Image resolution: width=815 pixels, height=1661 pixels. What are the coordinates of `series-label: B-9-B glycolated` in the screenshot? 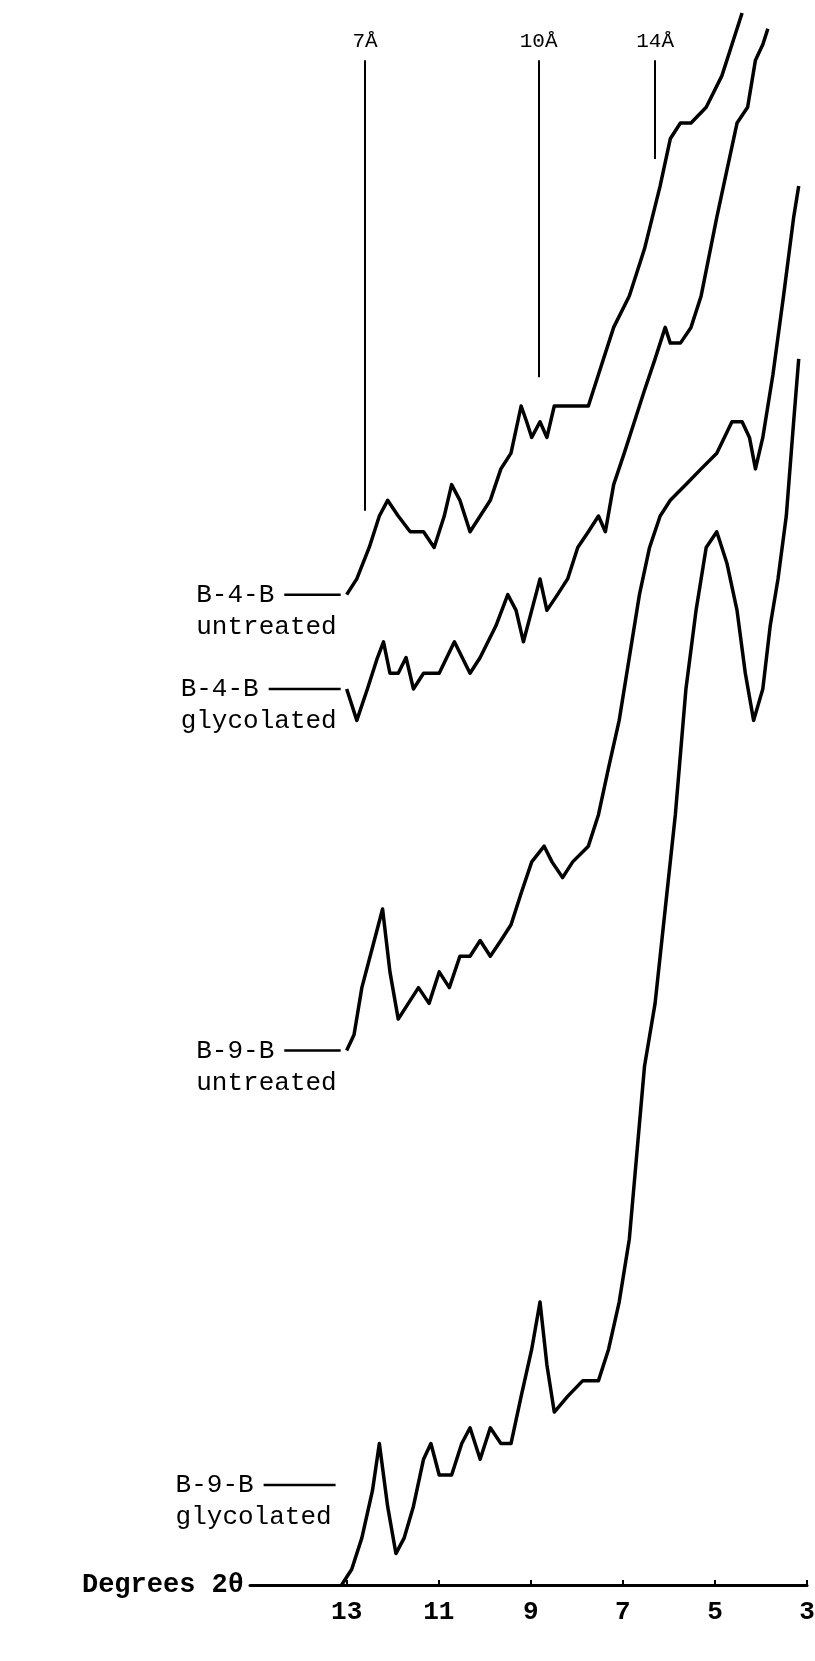 It's located at (253, 1501).